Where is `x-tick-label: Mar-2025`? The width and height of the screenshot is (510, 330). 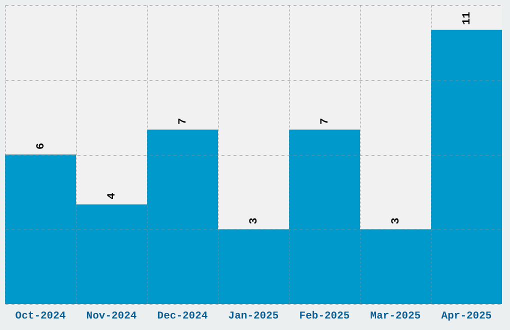
x-tick-label: Mar-2025 is located at coordinates (395, 316).